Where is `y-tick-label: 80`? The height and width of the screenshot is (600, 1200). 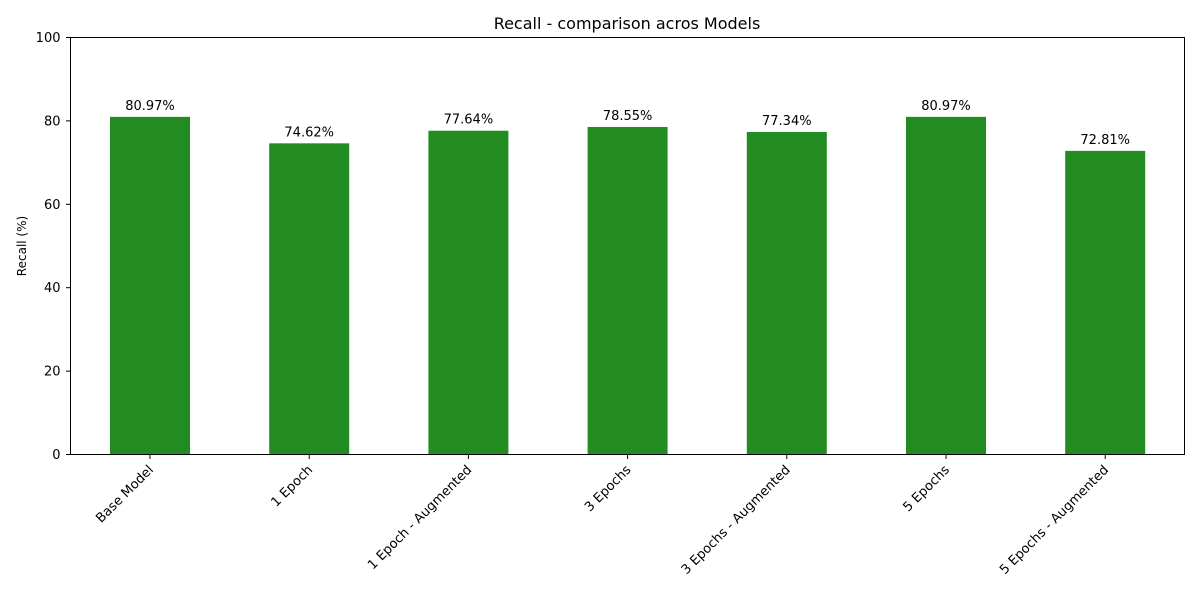 y-tick-label: 80 is located at coordinates (52, 121).